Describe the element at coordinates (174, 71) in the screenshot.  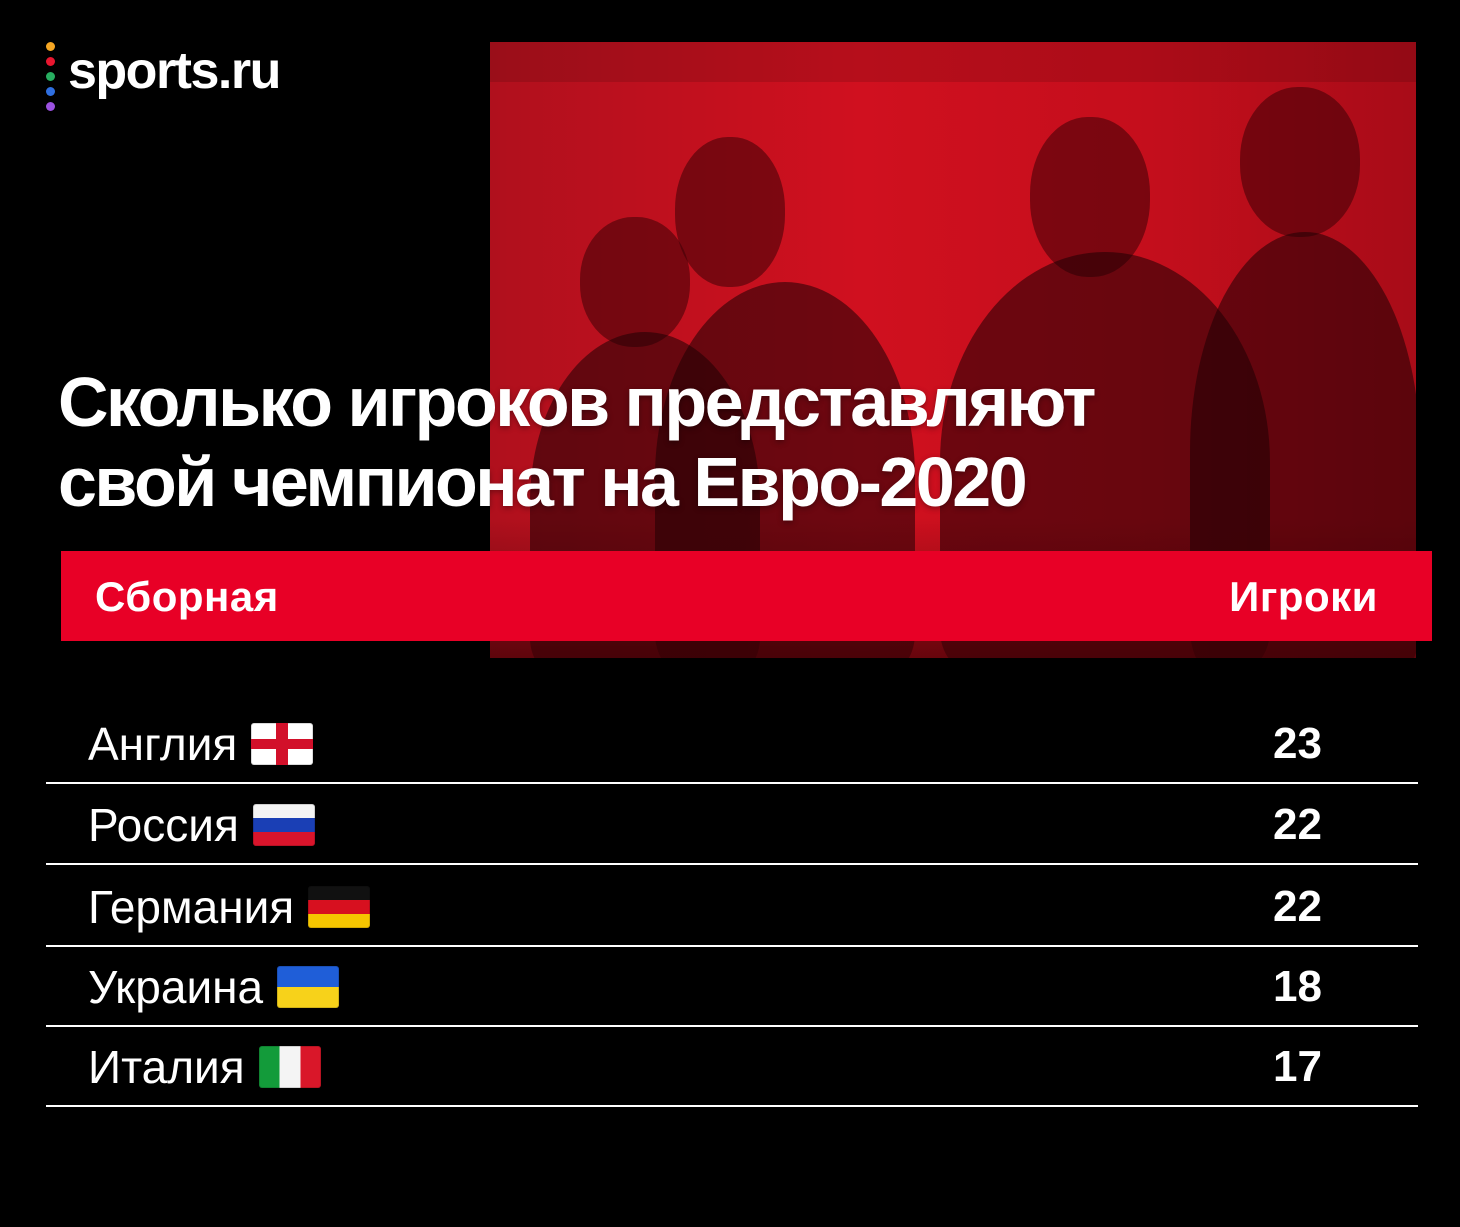
I see `logo-text: sports.ru` at that location.